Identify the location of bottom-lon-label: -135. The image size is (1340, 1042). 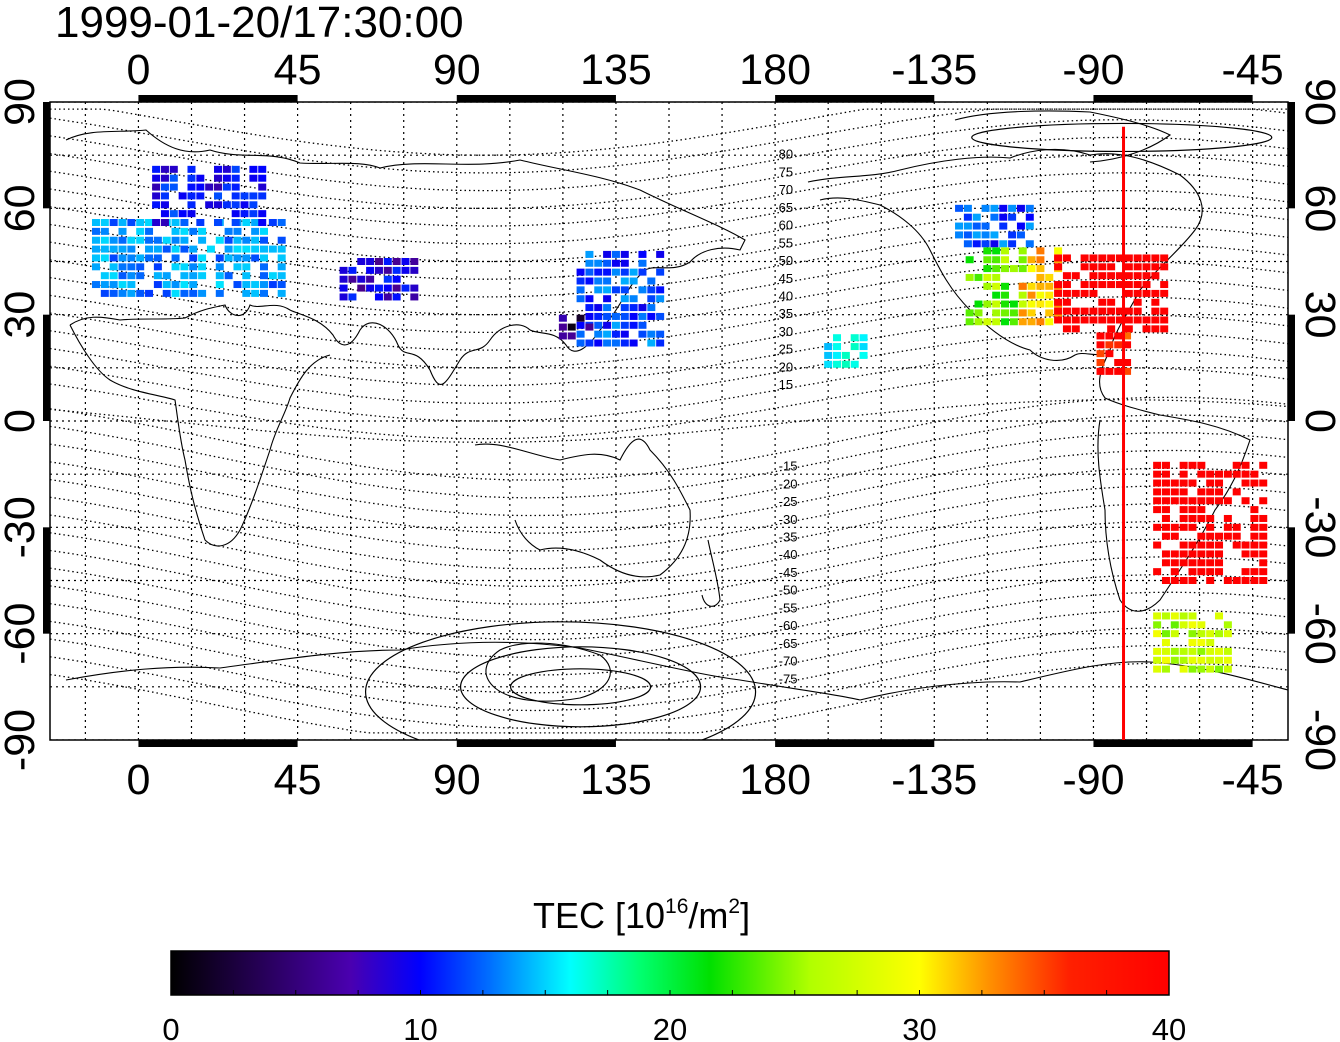
(934, 780).